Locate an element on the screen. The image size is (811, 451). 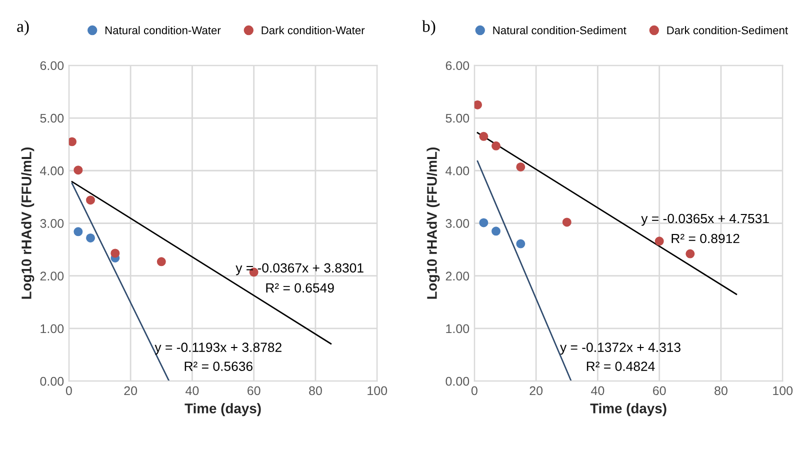
annotation: y = -0.1193x + 3.8782 is located at coordinates (218, 348).